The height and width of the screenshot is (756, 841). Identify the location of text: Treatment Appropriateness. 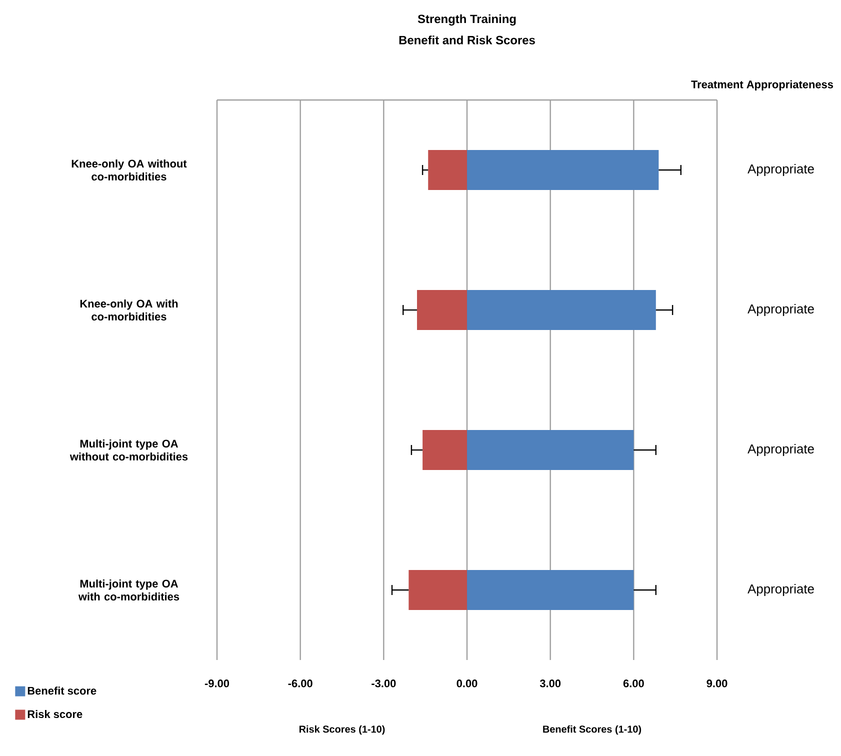
(762, 85).